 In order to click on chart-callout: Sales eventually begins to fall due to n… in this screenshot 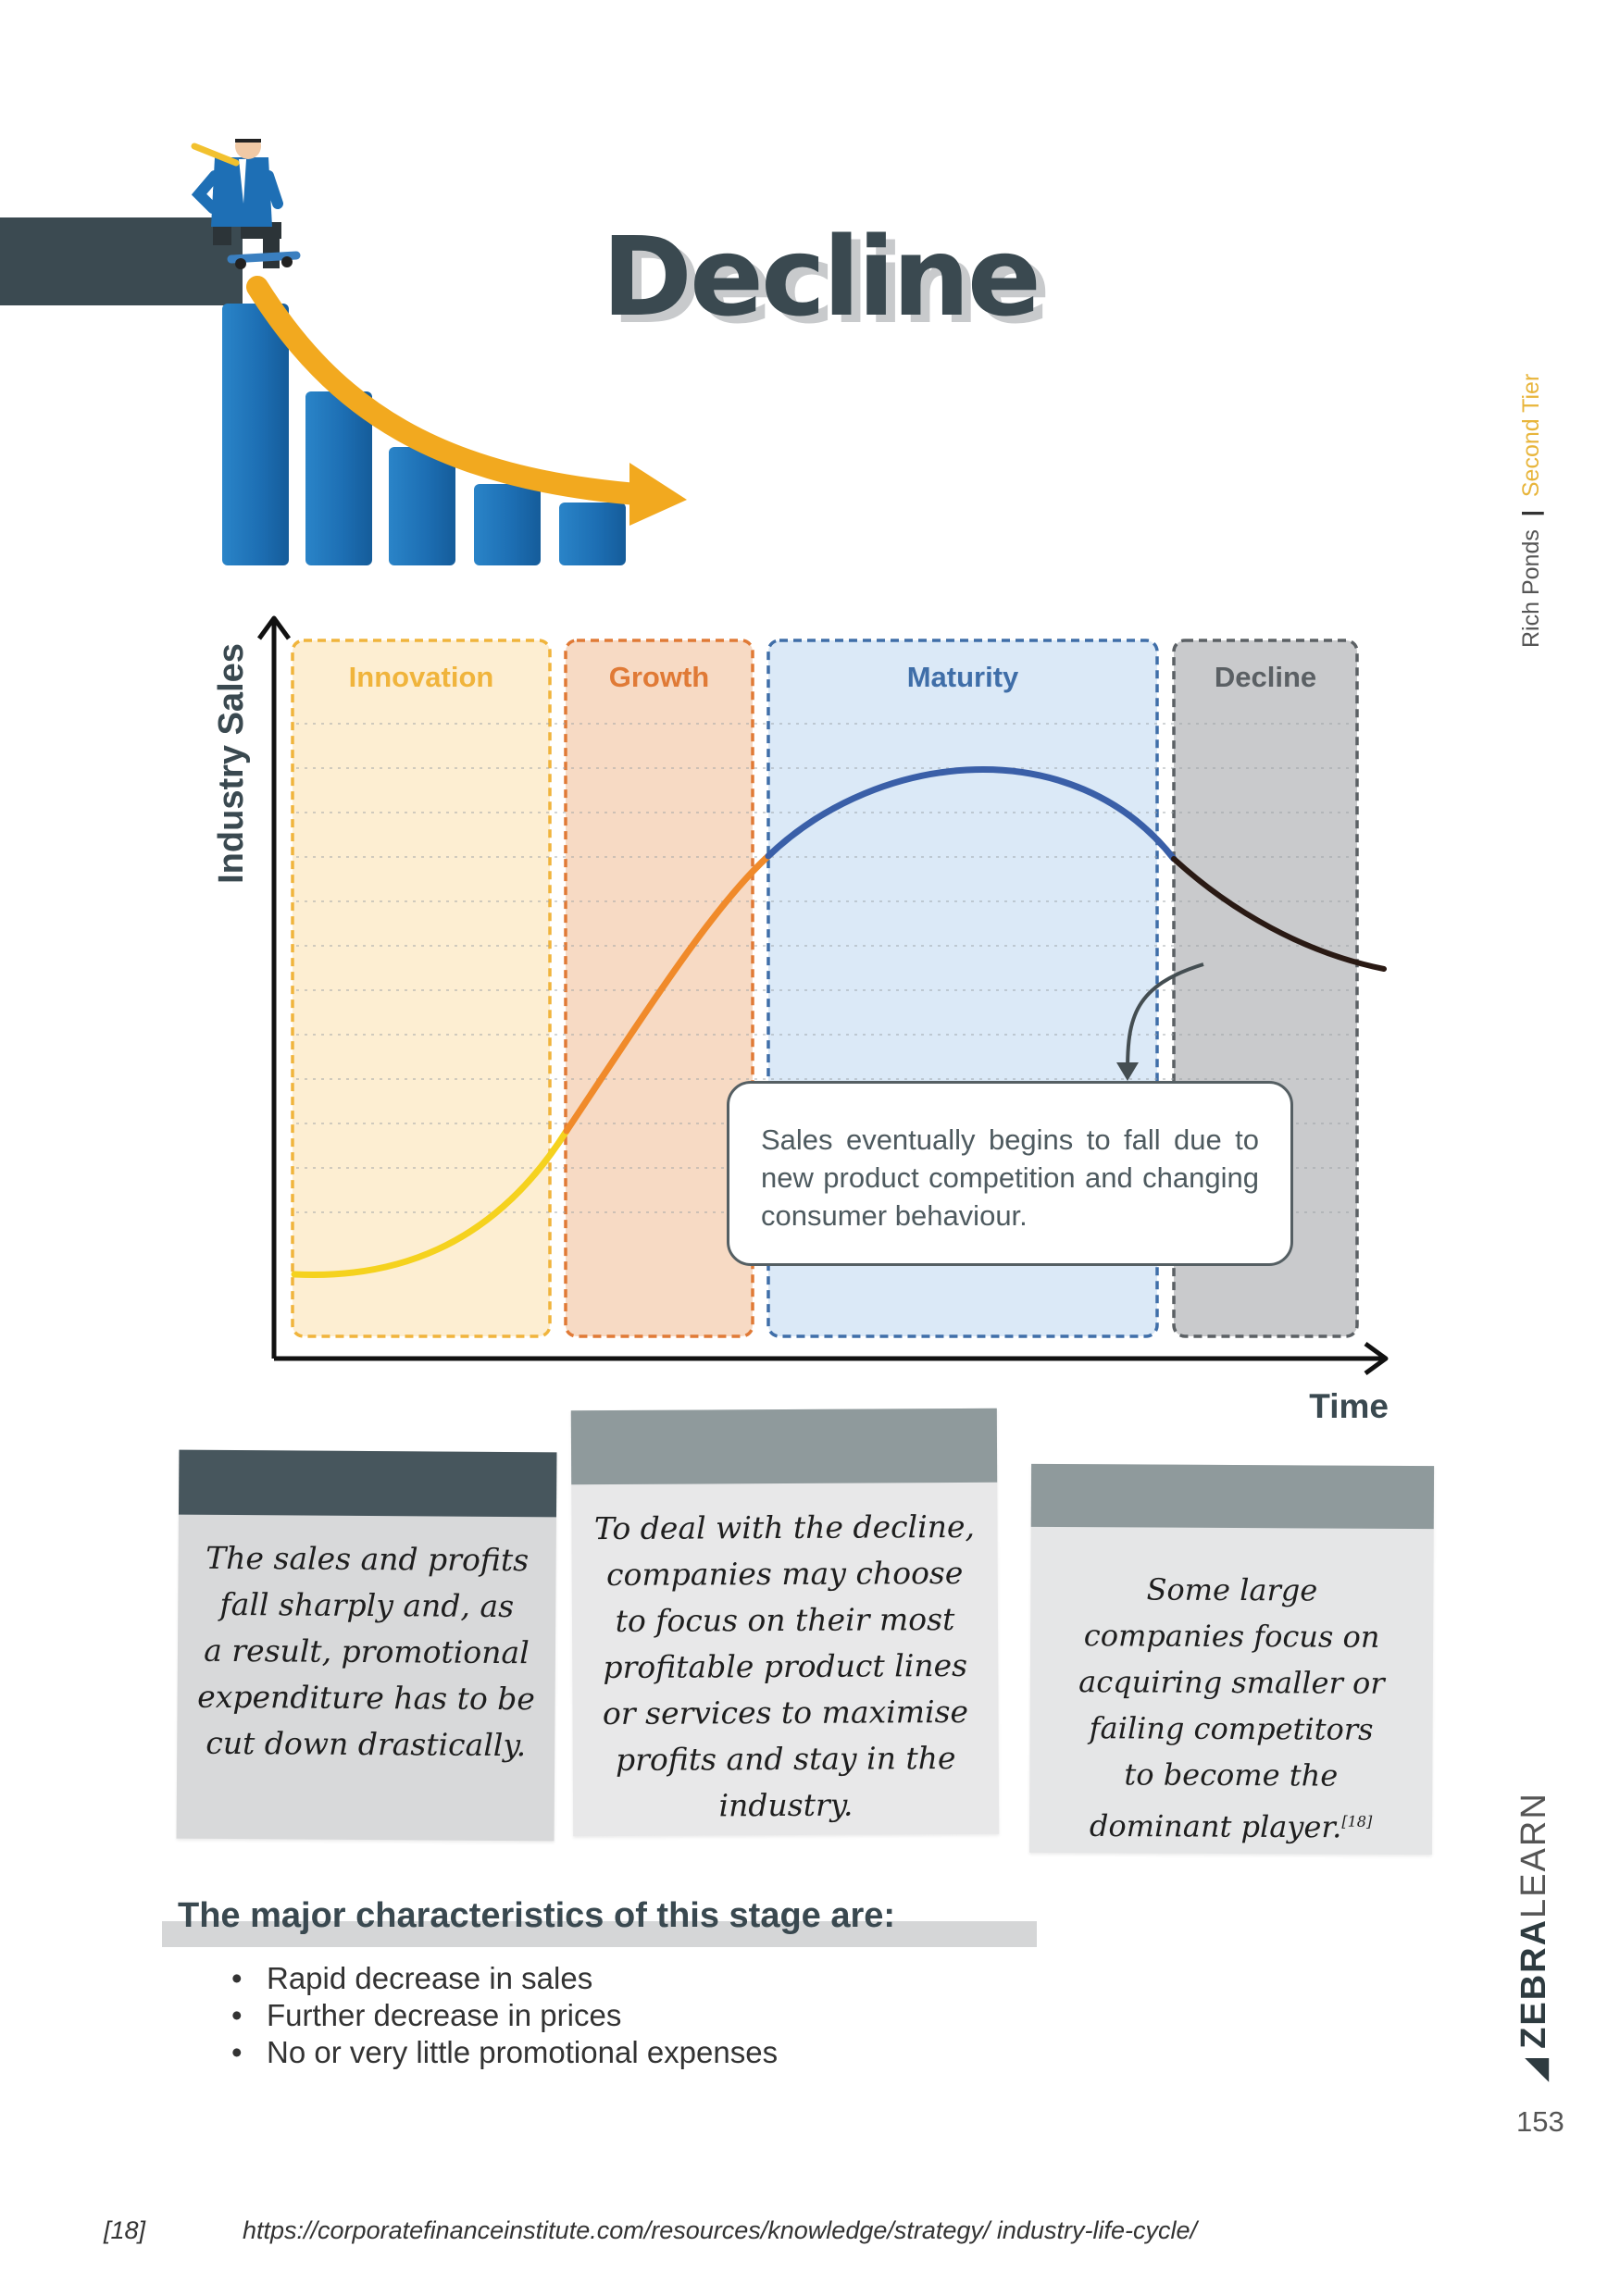, I will do `click(1010, 1174)`.